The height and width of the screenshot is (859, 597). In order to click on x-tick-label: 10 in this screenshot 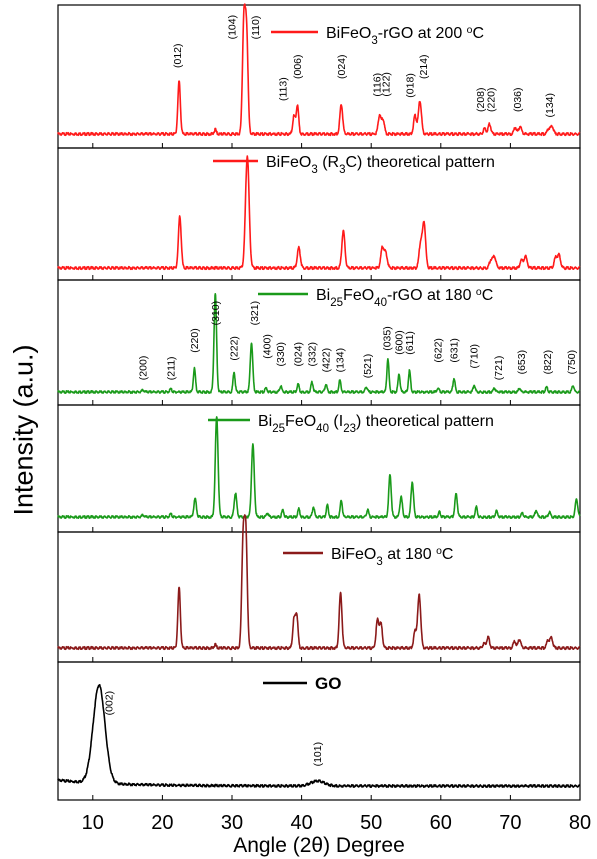, I will do `click(93, 823)`.